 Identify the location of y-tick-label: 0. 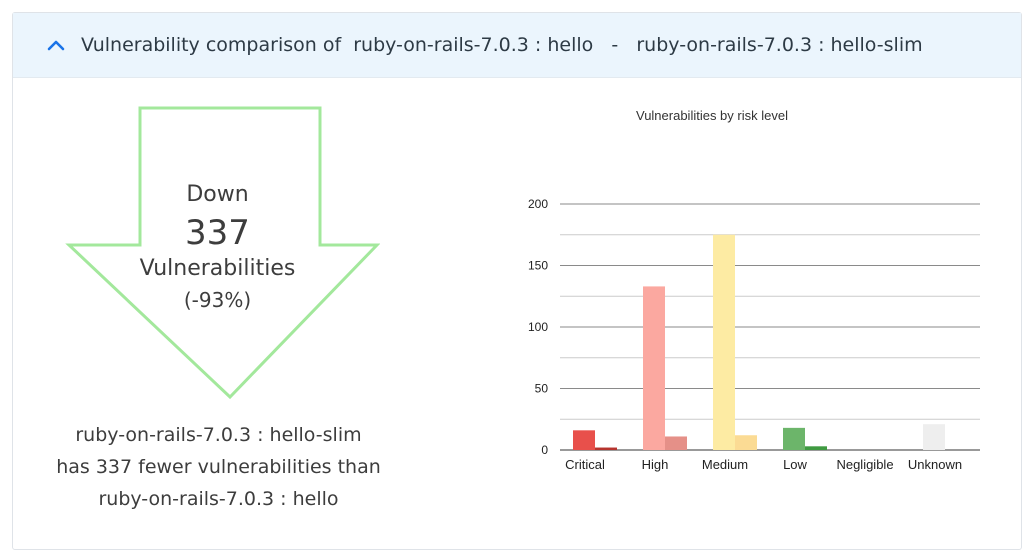
(544, 450).